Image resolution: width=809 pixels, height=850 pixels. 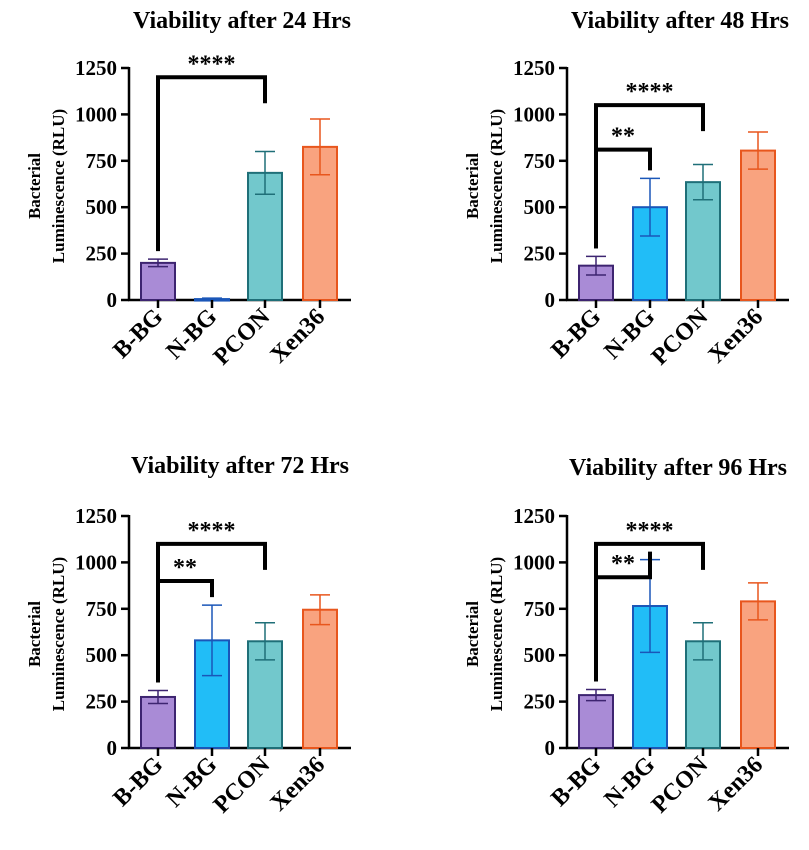 What do you see at coordinates (680, 21) in the screenshot?
I see `chart-title: Viability after 48 Hrs` at bounding box center [680, 21].